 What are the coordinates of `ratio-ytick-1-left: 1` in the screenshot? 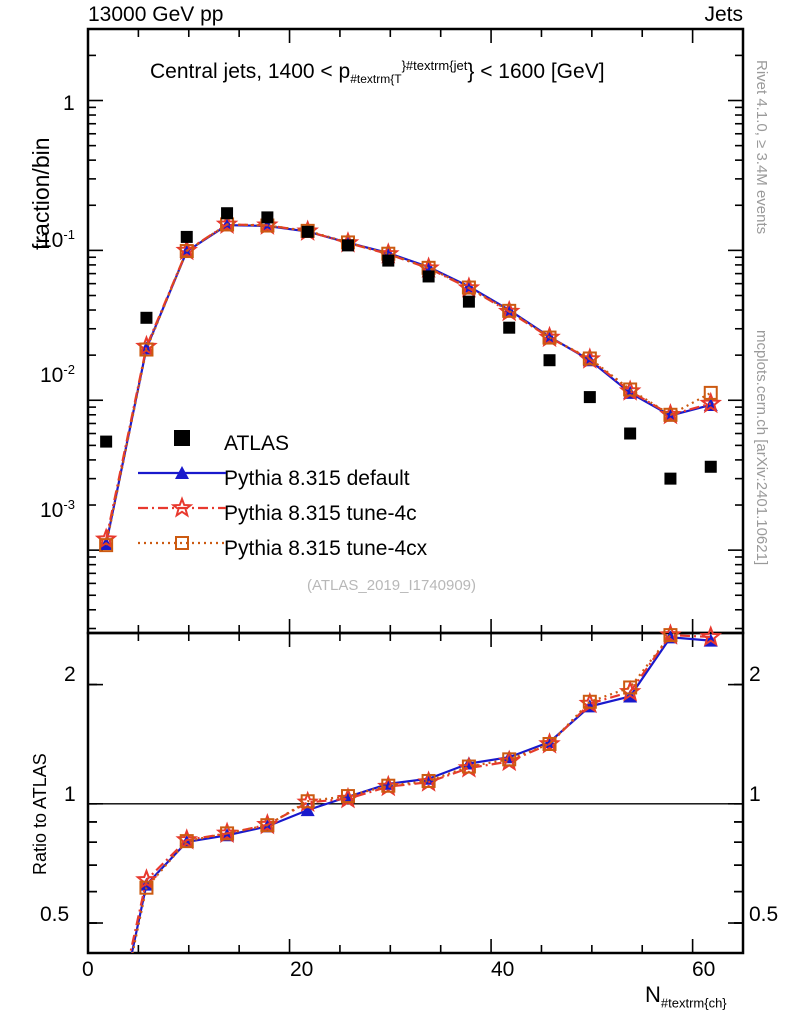 It's located at (70, 794).